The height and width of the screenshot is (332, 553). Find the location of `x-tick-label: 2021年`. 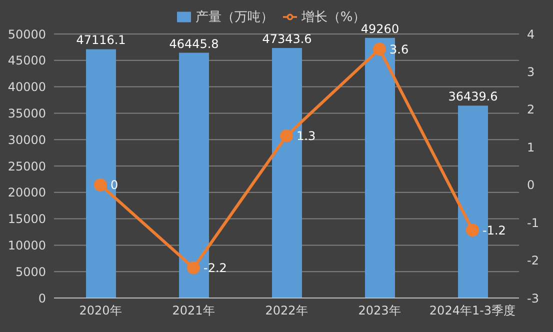

x-tick-label: 2021年 is located at coordinates (193, 311).